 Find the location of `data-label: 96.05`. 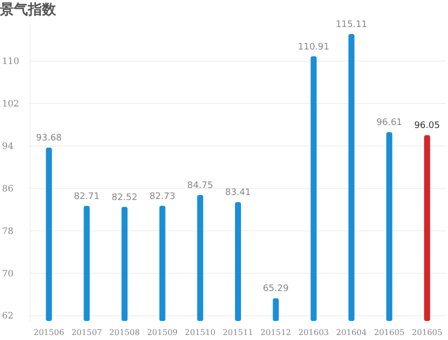

data-label: 96.05 is located at coordinates (427, 126).